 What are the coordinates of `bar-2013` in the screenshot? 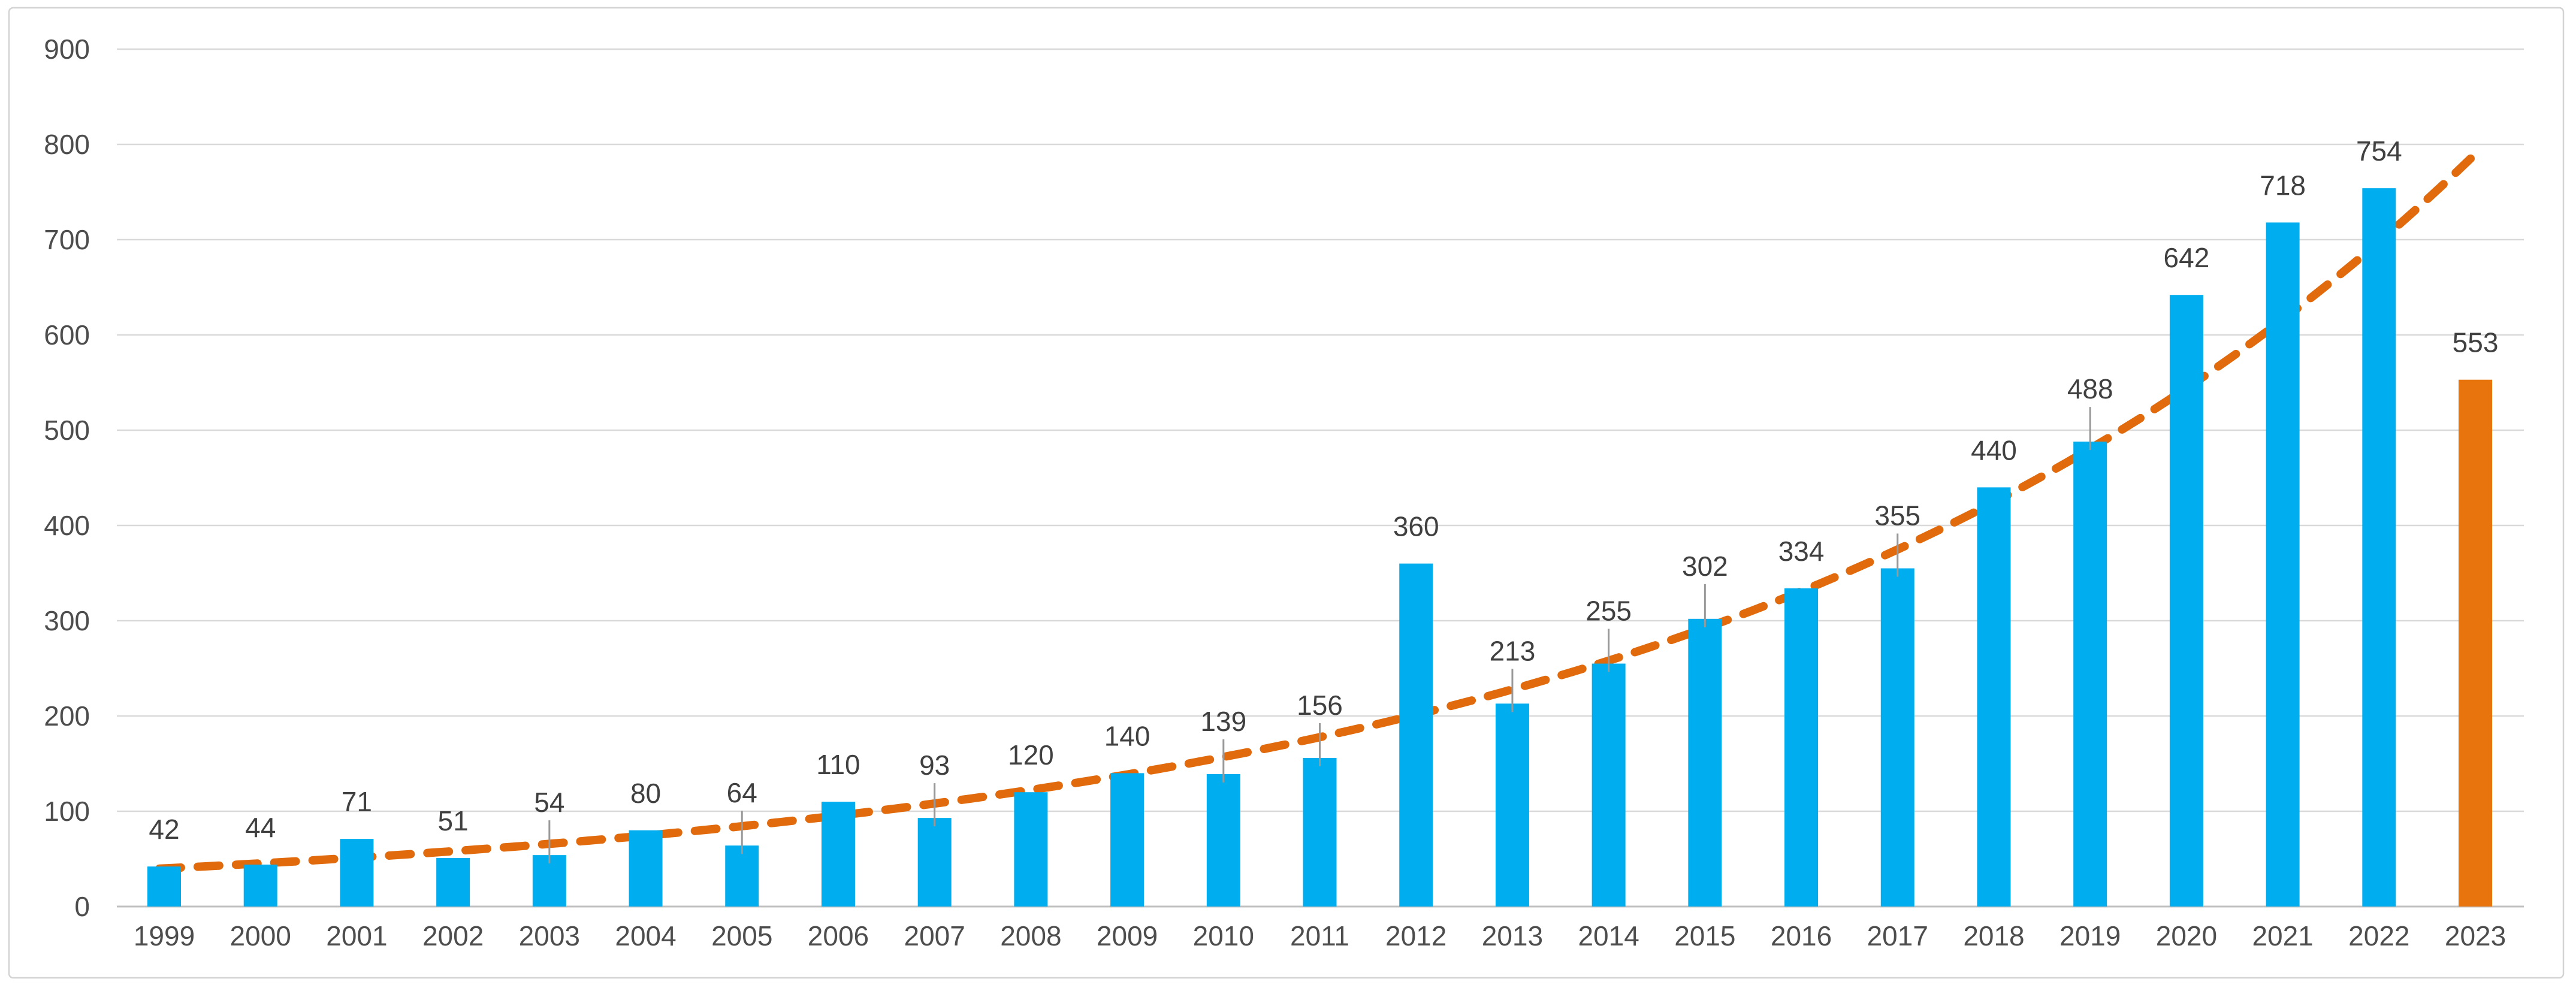 It's located at (1512, 805).